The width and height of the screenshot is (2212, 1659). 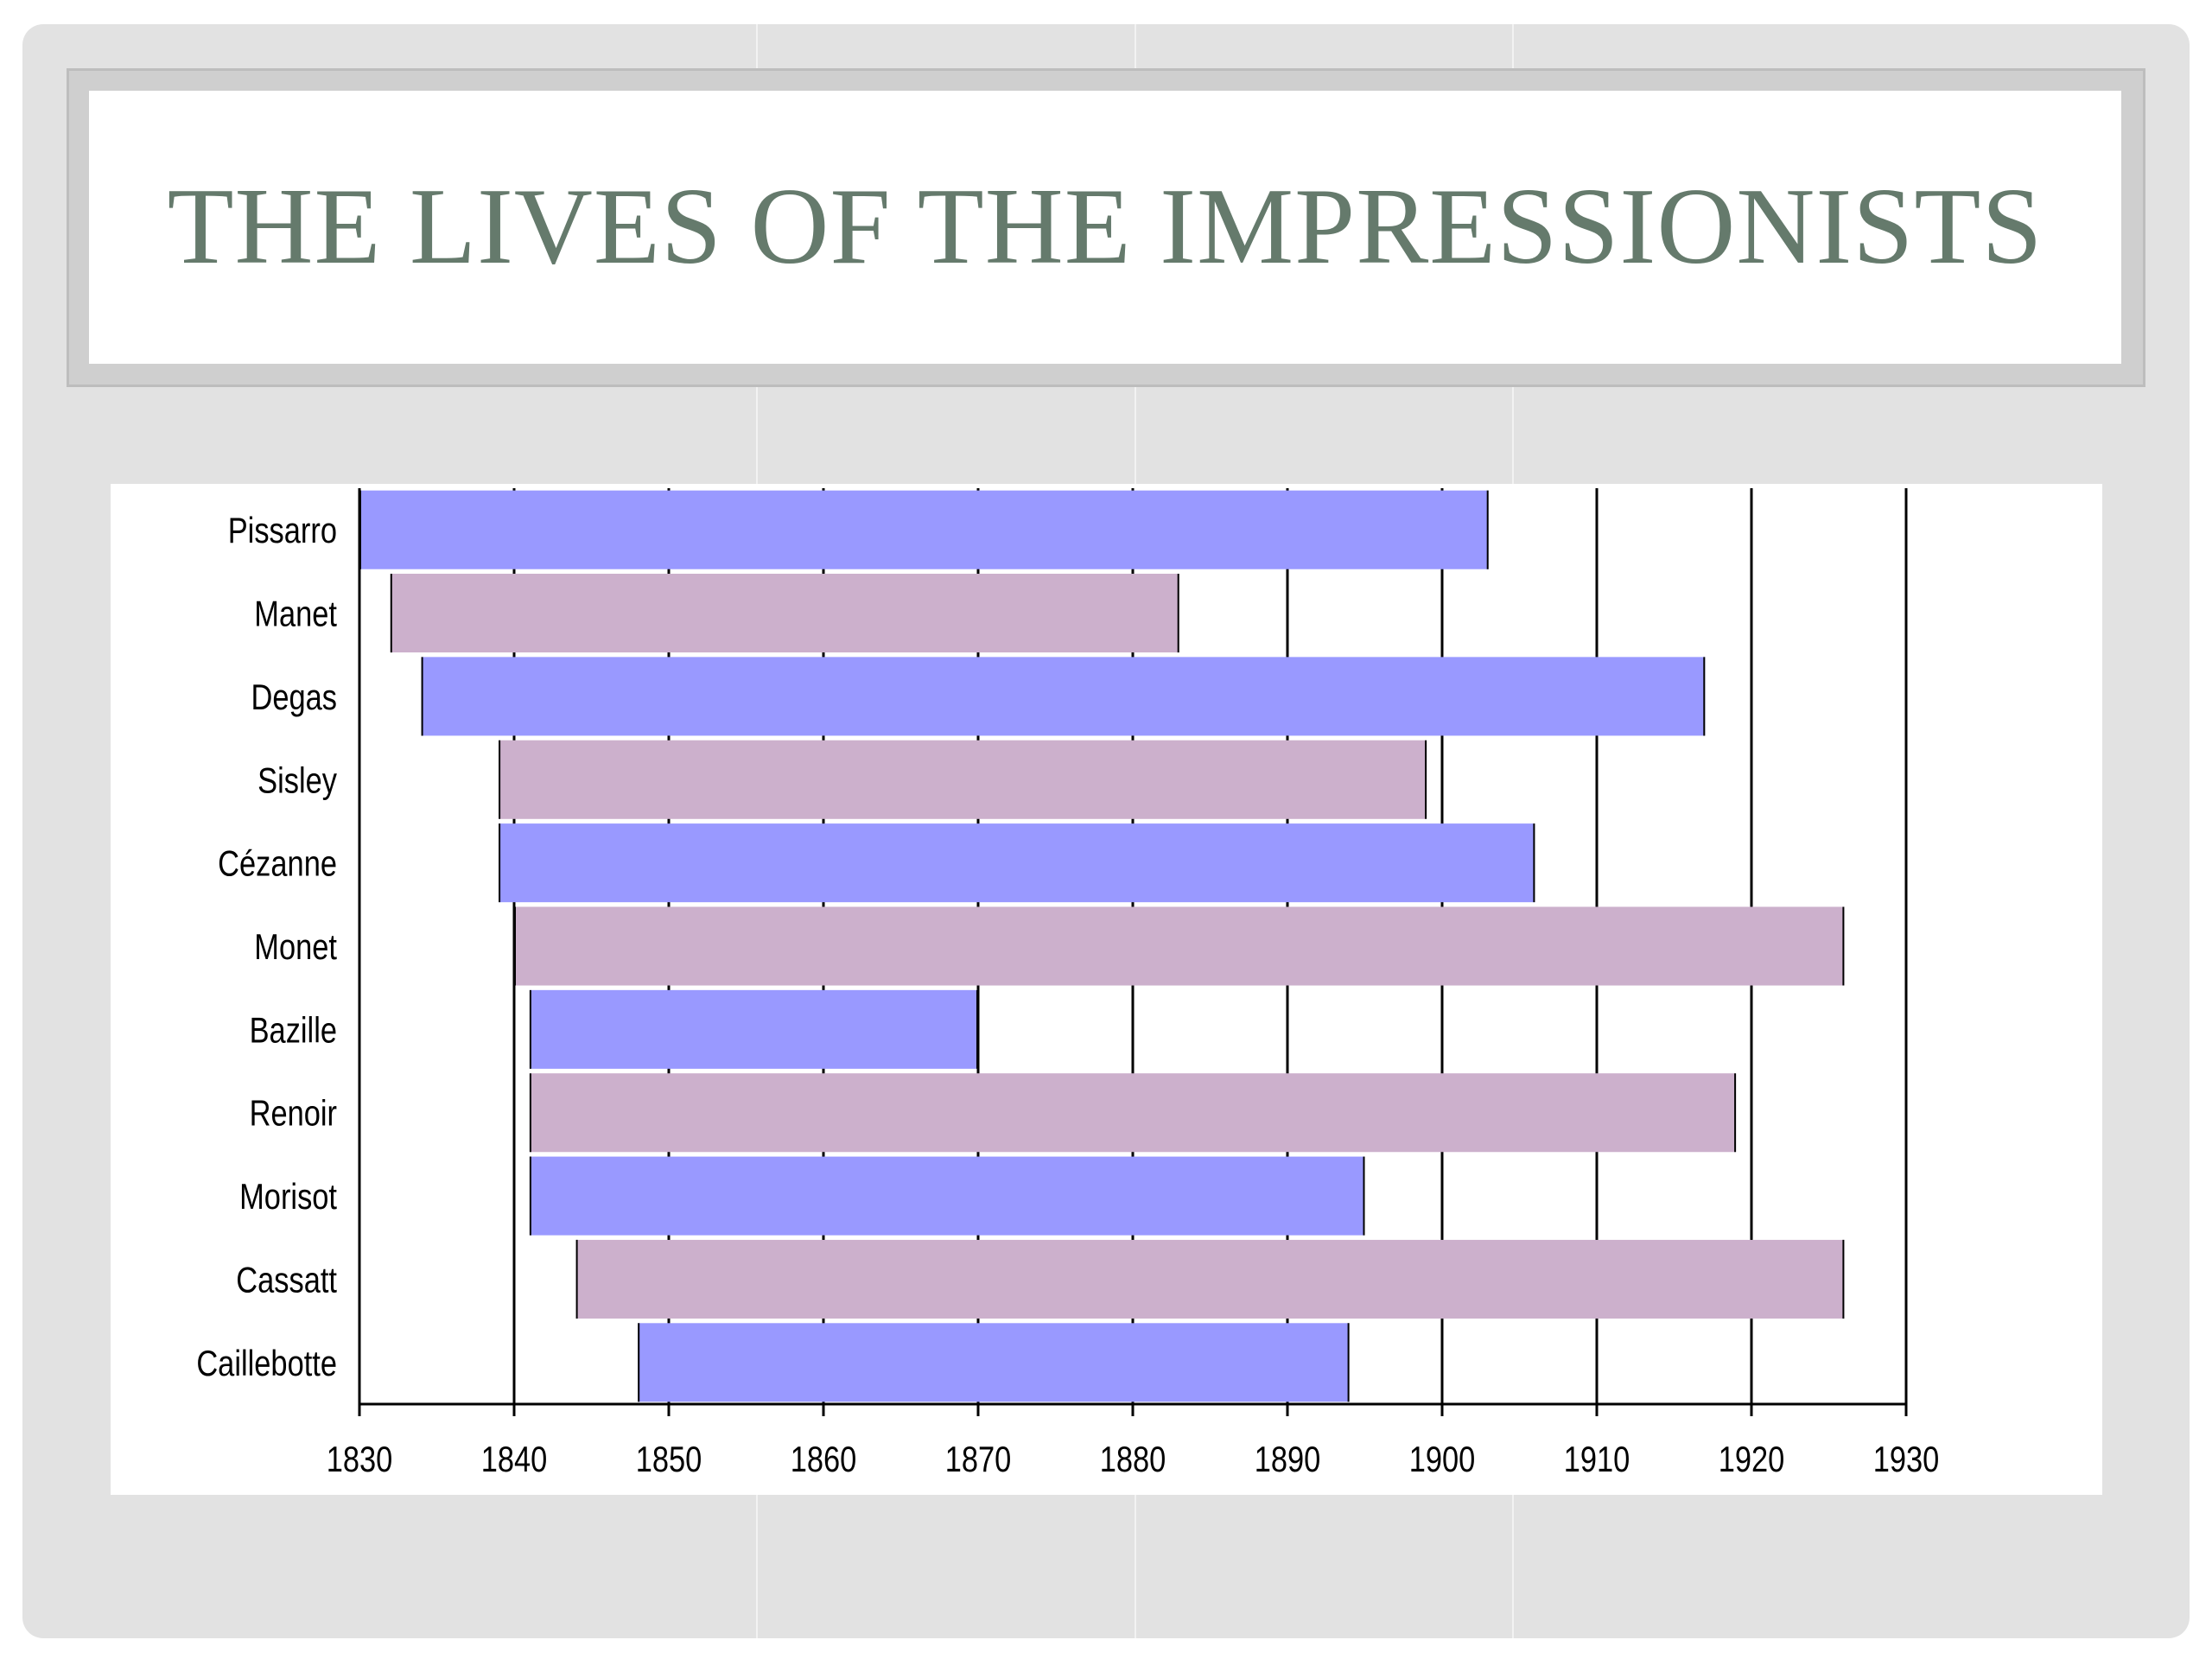 I want to click on x-tick-label: 1840, so click(x=514, y=1460).